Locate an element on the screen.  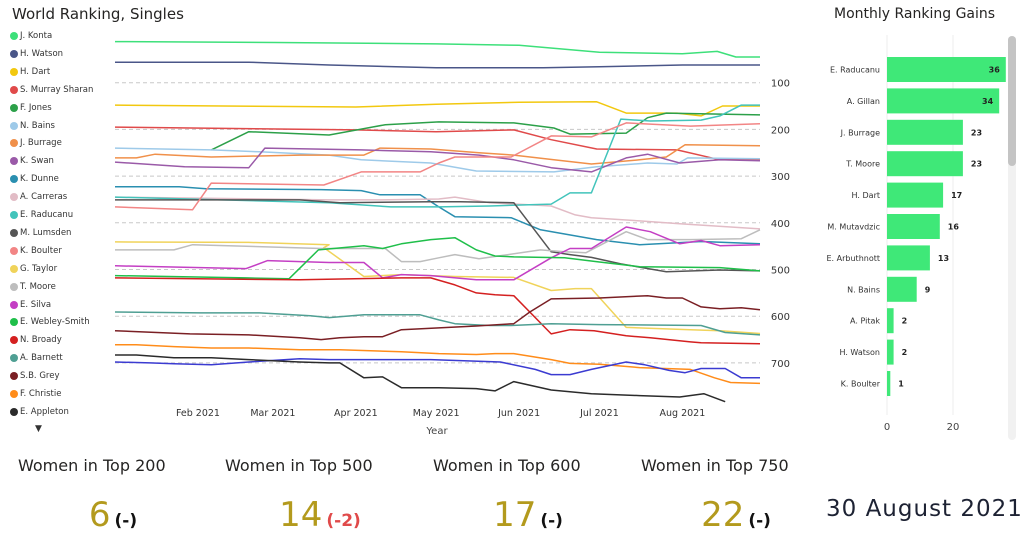
legend-item: K. Boulter is located at coordinates (36, 251).